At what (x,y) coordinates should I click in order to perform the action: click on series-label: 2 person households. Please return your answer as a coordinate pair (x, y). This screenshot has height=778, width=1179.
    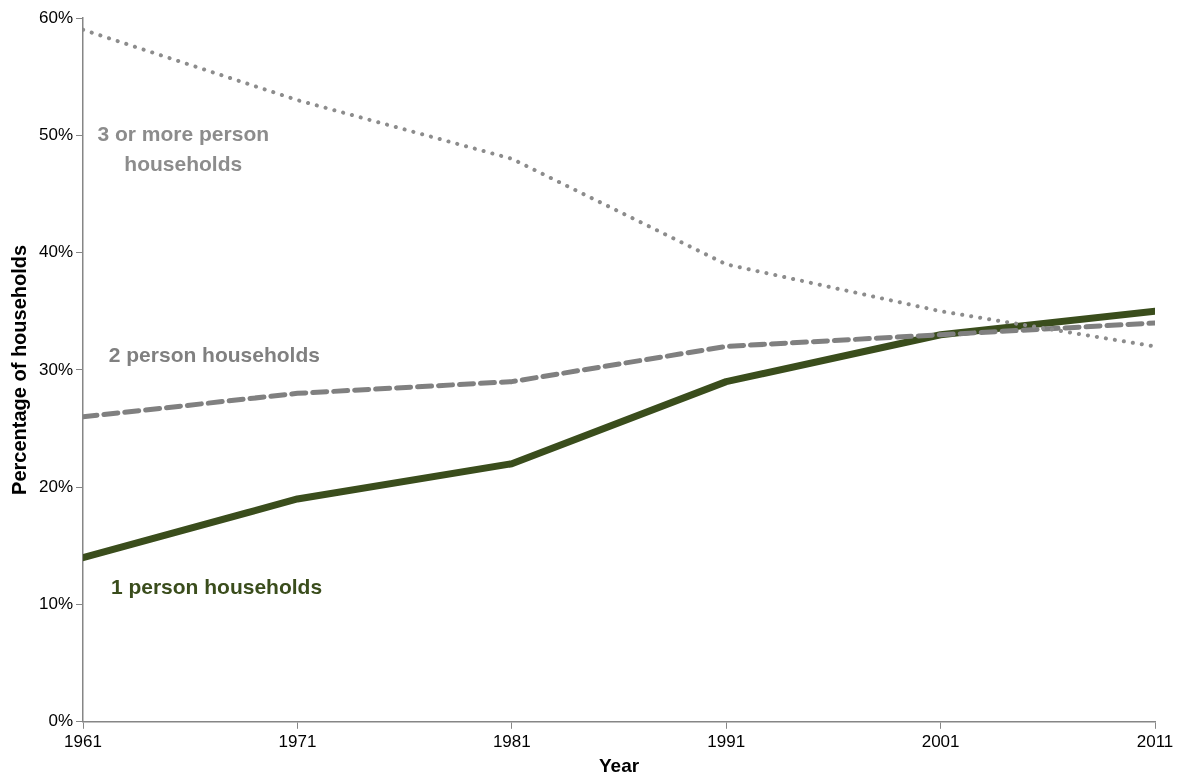
    Looking at the image, I should click on (214, 355).